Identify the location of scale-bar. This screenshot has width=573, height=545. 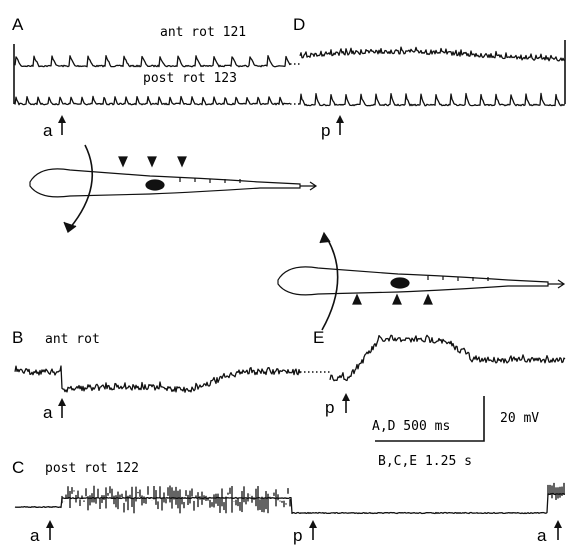
(430, 419).